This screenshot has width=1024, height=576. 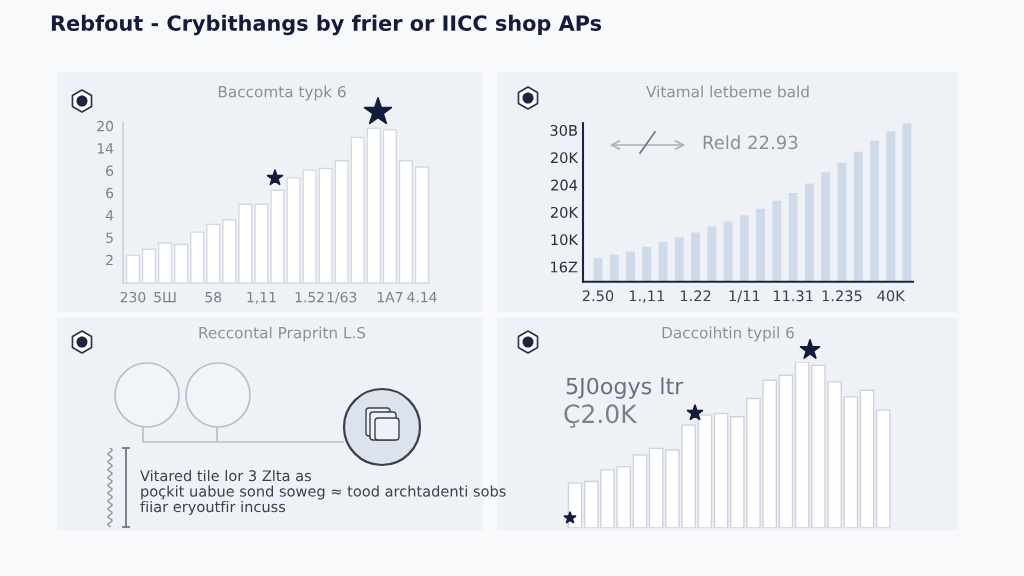 I want to click on x-tick-label: 5Ш, so click(x=165, y=297).